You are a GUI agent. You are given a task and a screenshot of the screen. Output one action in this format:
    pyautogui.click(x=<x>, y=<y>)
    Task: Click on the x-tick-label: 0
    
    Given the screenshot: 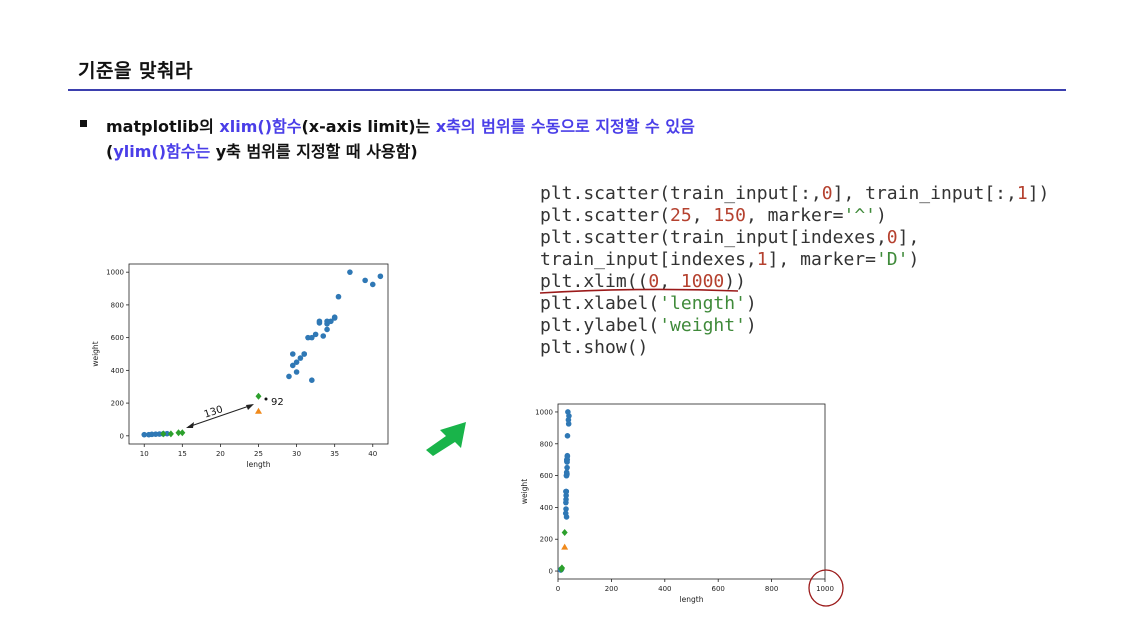 What is the action you would take?
    pyautogui.click(x=558, y=589)
    